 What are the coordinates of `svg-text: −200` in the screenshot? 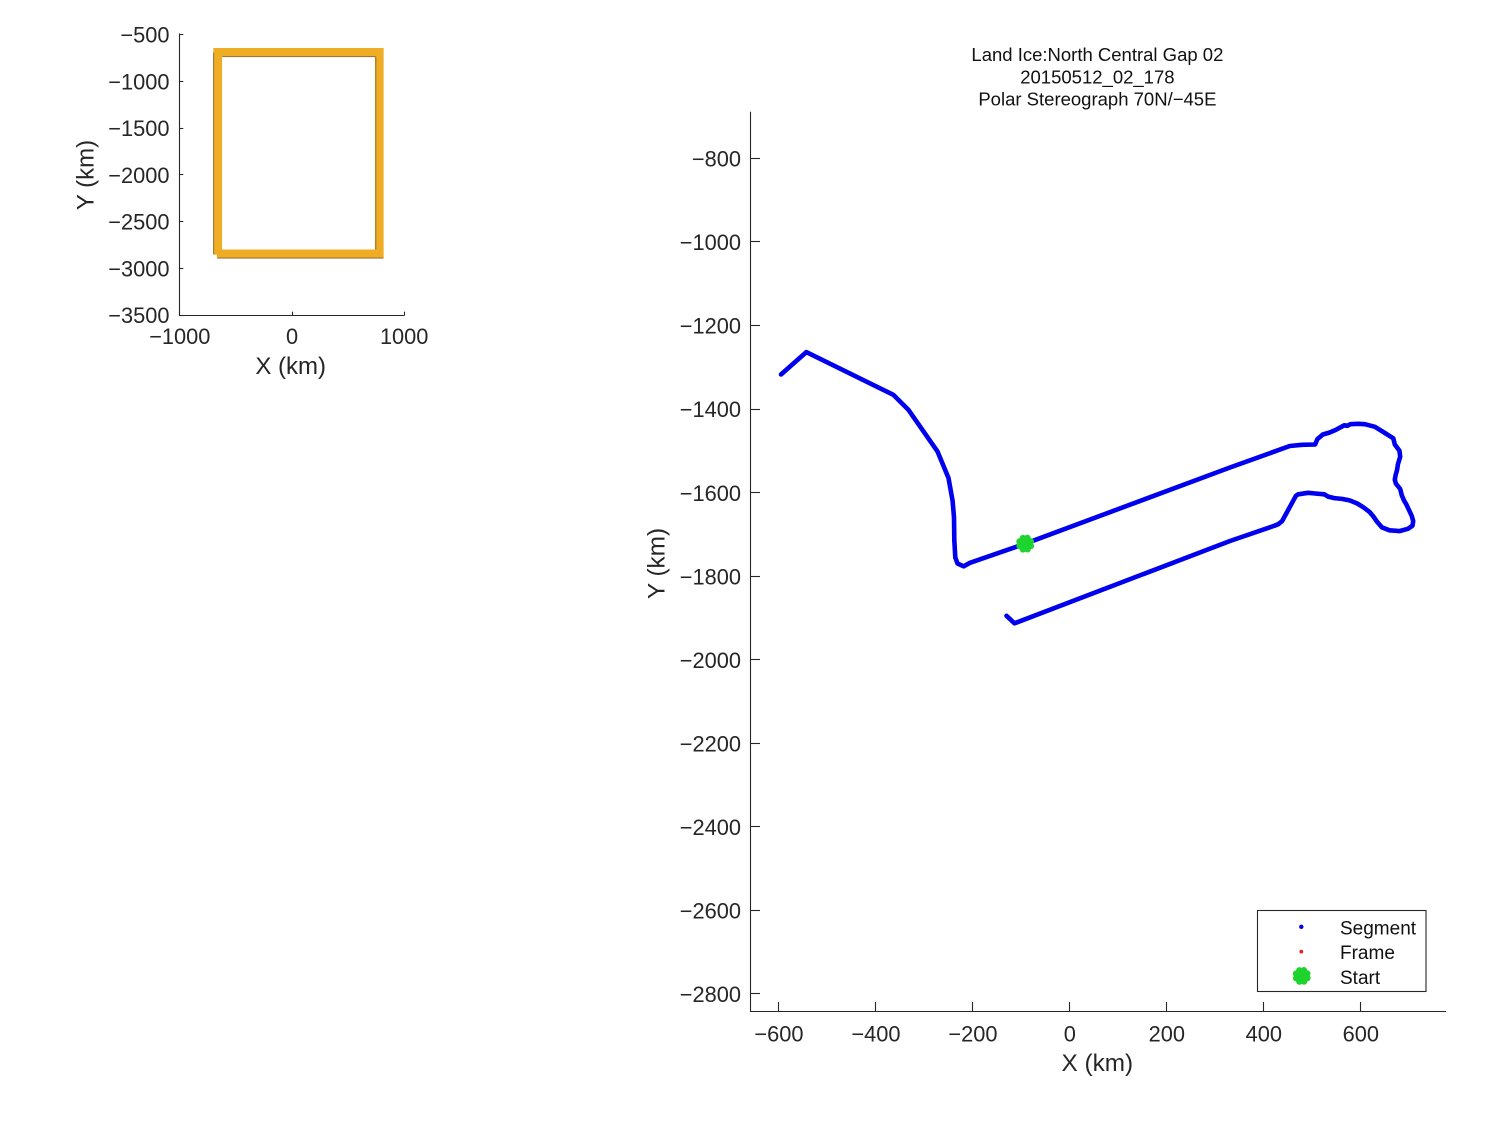 It's located at (972, 1034).